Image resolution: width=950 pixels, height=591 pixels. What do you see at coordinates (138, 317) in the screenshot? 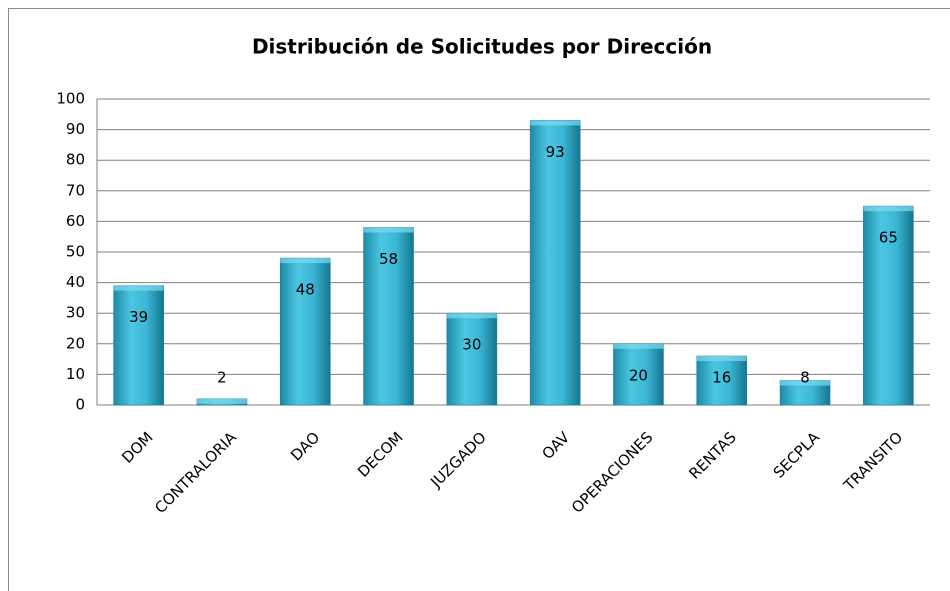
I see `data-label: 39` at bounding box center [138, 317].